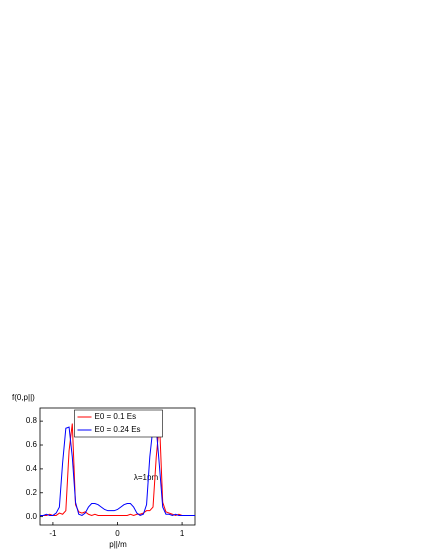 The image size is (432, 559). Describe the element at coordinates (53, 533) in the screenshot. I see `x-tick-label: -1` at that location.